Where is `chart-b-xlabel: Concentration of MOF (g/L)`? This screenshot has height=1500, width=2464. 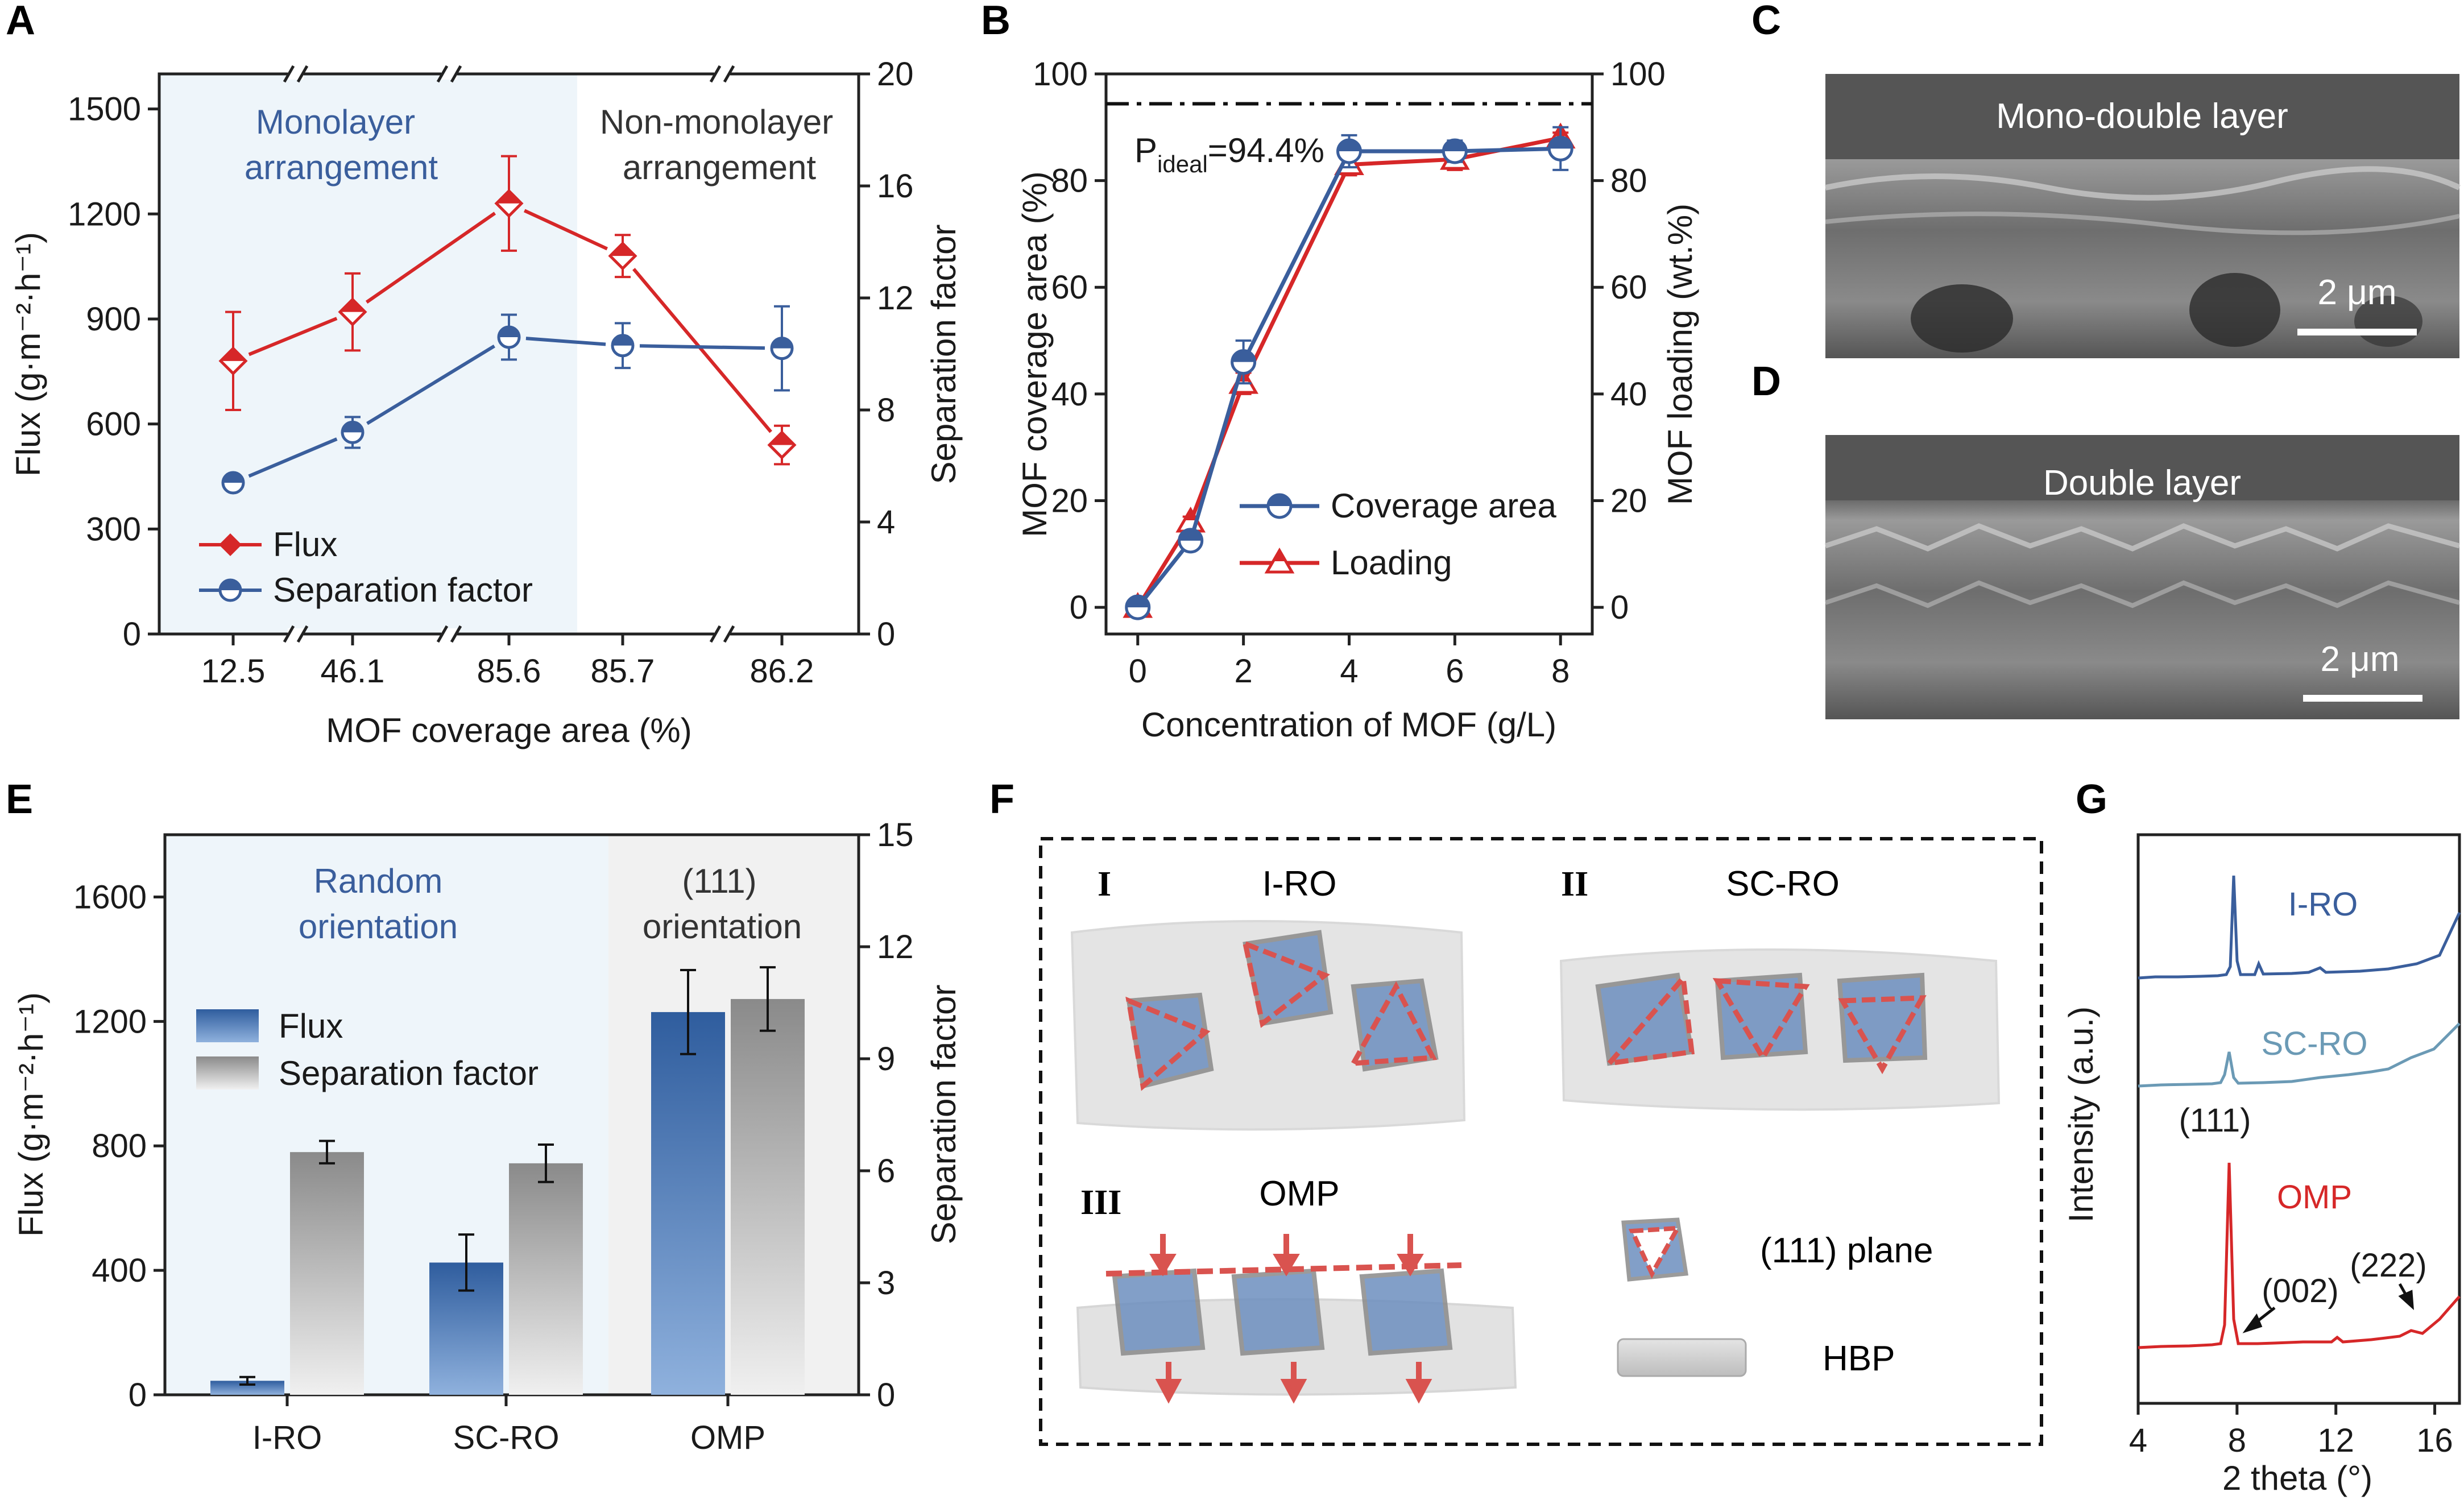
chart-b-xlabel: Concentration of MOF (g/L) is located at coordinates (1349, 725).